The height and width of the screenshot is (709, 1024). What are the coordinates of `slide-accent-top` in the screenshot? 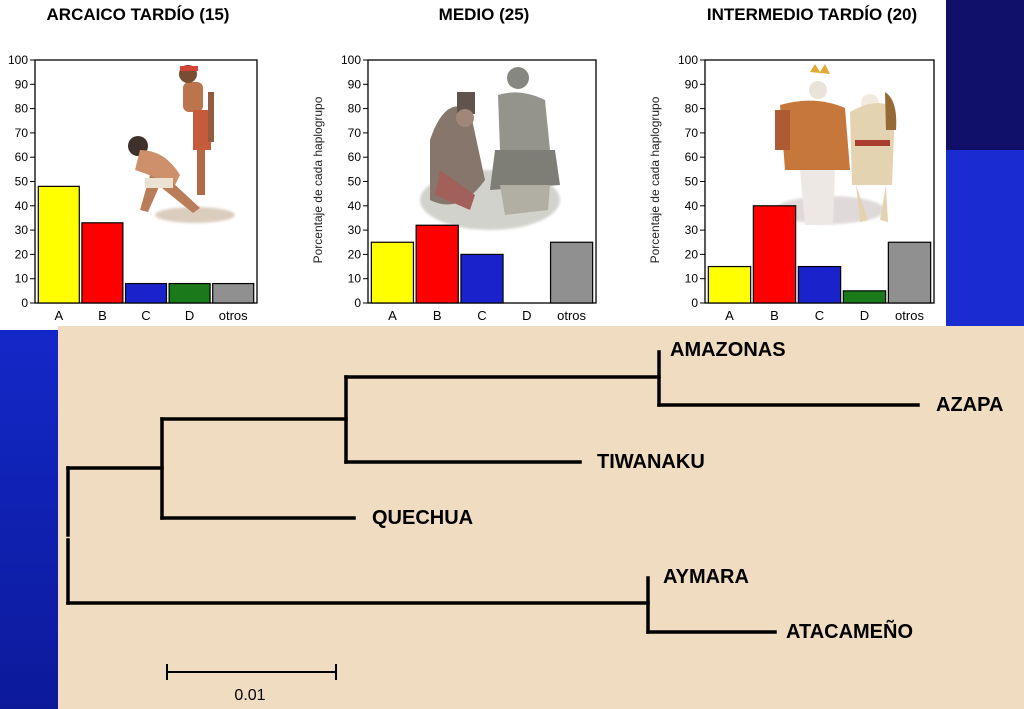 It's located at (985, 75).